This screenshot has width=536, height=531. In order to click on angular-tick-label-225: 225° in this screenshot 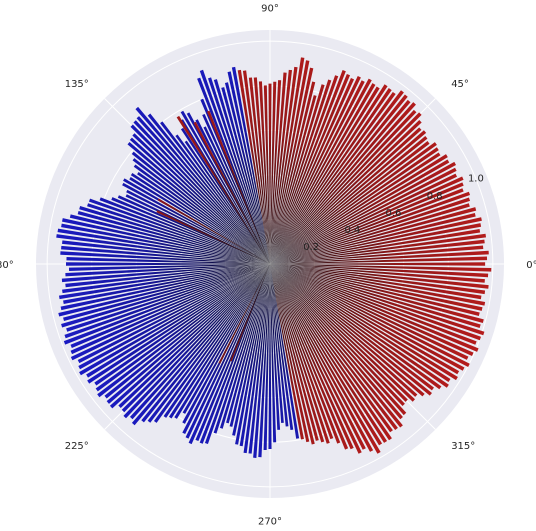, I will do `click(77, 446)`.